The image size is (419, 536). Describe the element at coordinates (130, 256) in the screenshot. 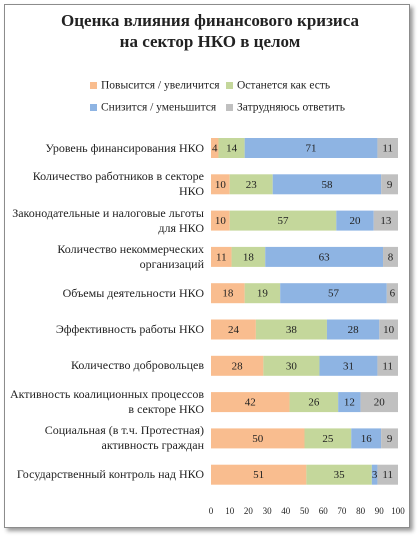

I see `category-label: Количество некоммерческих организаций` at that location.